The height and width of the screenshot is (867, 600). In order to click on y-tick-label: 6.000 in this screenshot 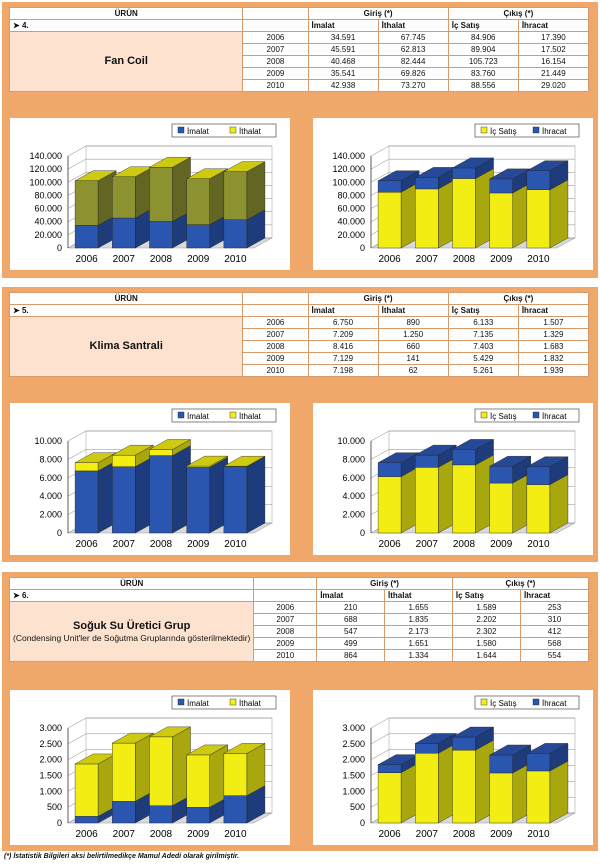, I will do `click(50, 478)`.